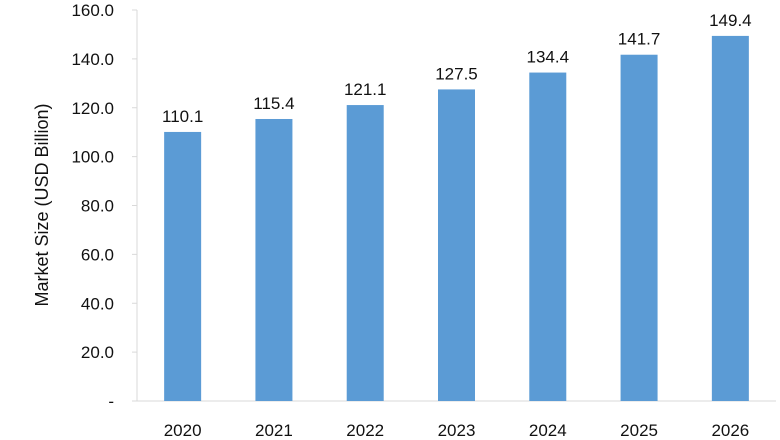  Describe the element at coordinates (730, 430) in the screenshot. I see `x-tick-label-2026: 2026` at that location.